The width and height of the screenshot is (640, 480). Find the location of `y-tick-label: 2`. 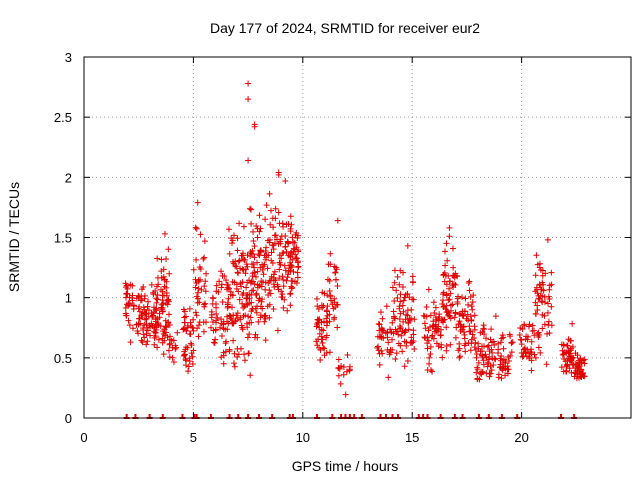

y-tick-label: 2 is located at coordinates (68, 177).